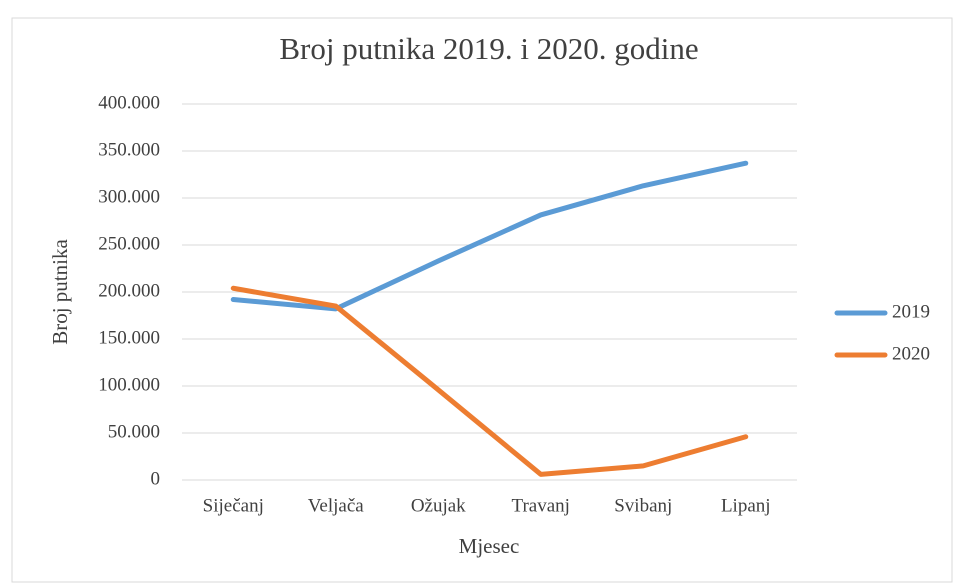  What do you see at coordinates (129, 102) in the screenshot?
I see `y-tick-label: 400.000` at bounding box center [129, 102].